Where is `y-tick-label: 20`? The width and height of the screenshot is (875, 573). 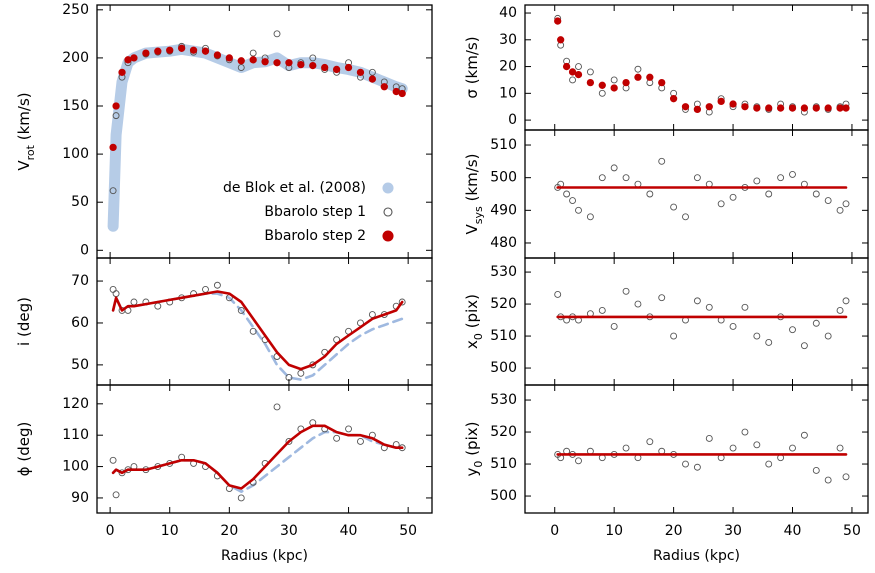 y-tick-label: 20 is located at coordinates (508, 67).